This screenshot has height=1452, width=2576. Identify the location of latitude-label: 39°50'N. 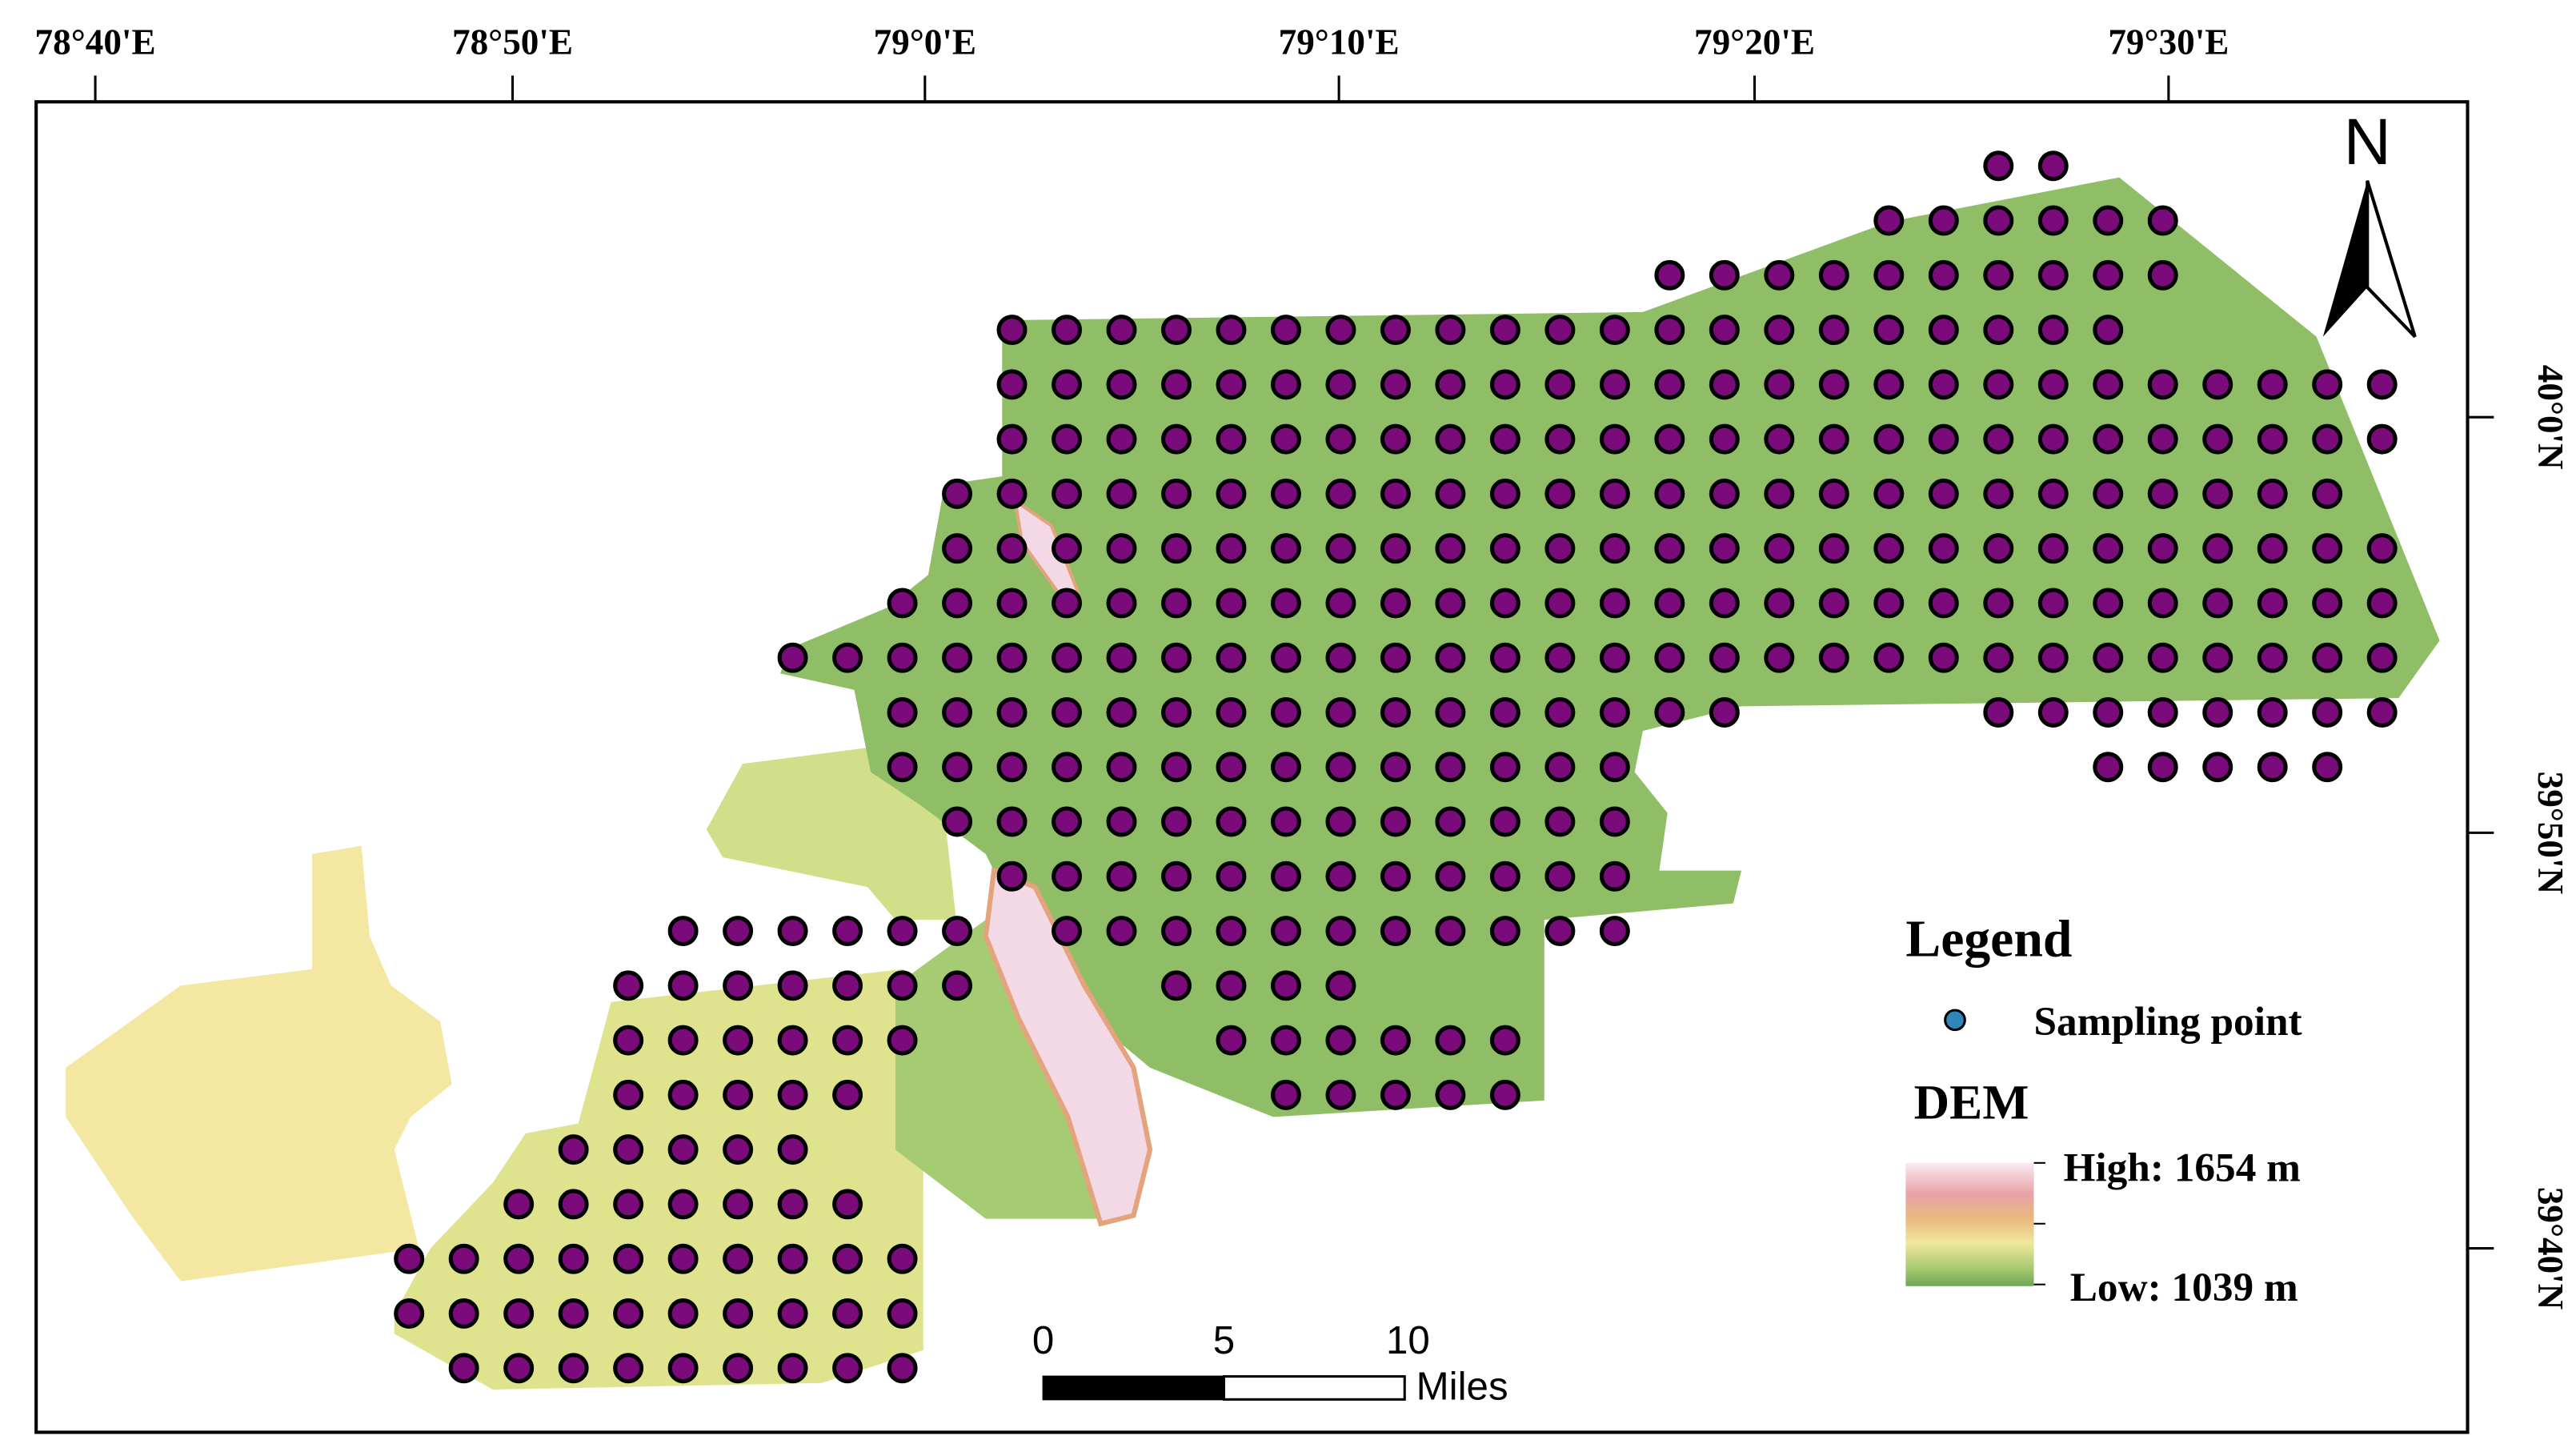
(2550, 833).